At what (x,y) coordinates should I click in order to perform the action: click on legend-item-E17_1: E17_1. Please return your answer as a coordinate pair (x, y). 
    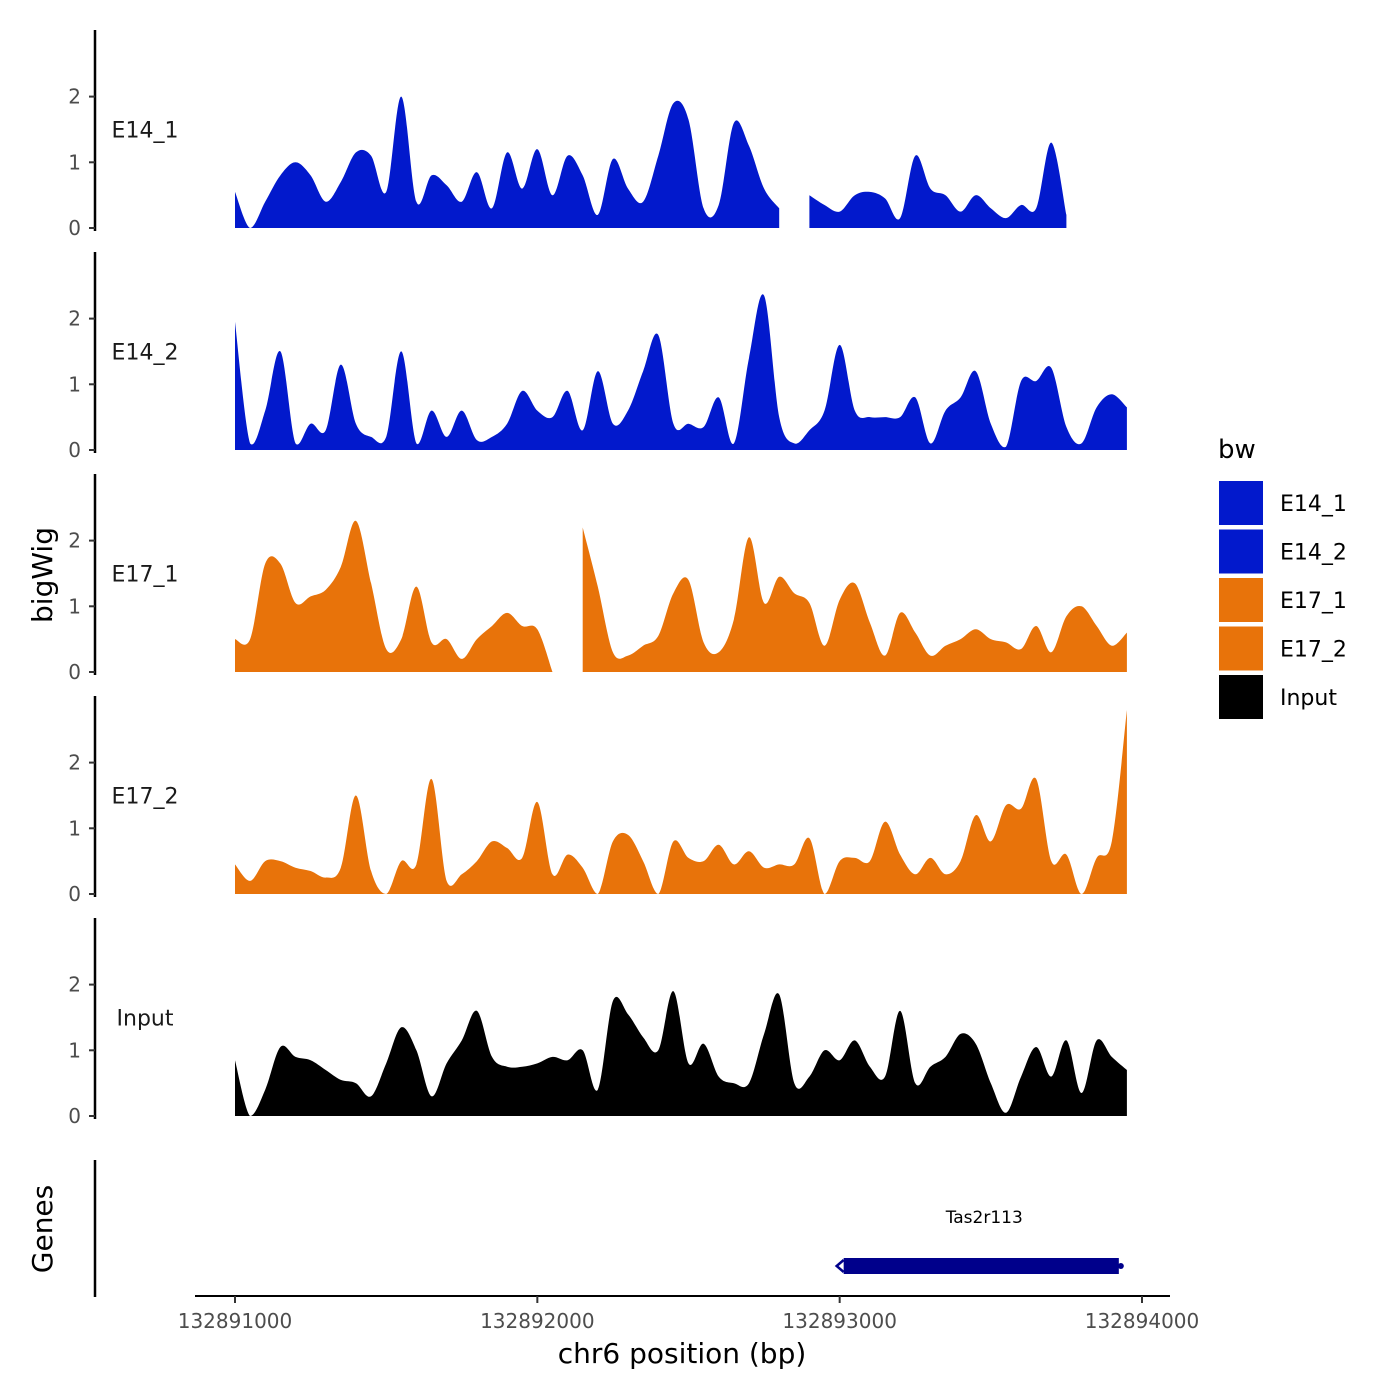
    Looking at the image, I should click on (1283, 600).